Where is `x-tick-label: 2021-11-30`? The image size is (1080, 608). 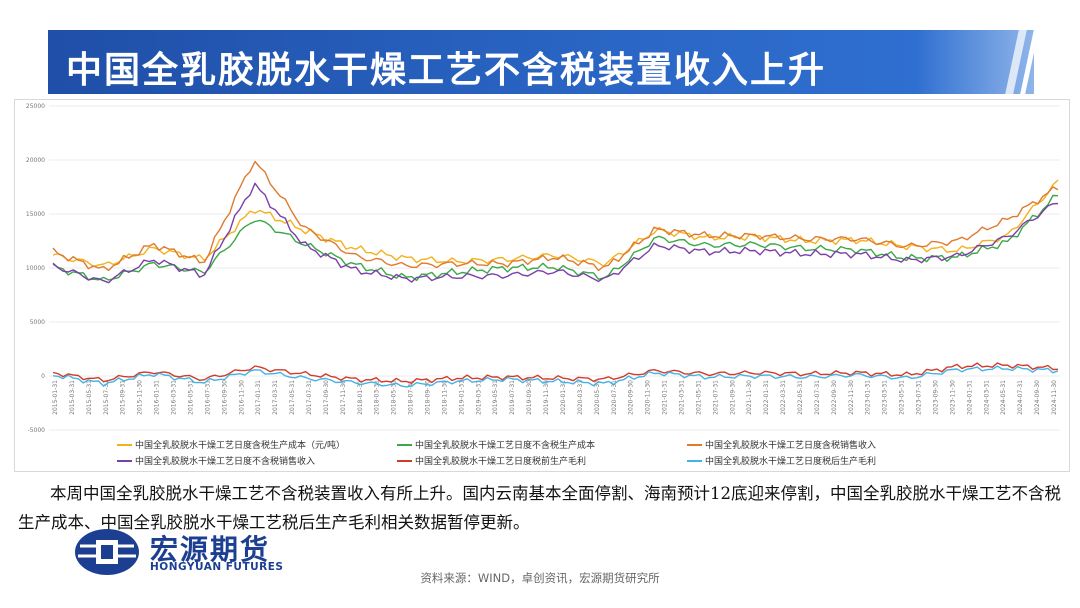 x-tick-label: 2021-11-30 is located at coordinates (749, 397).